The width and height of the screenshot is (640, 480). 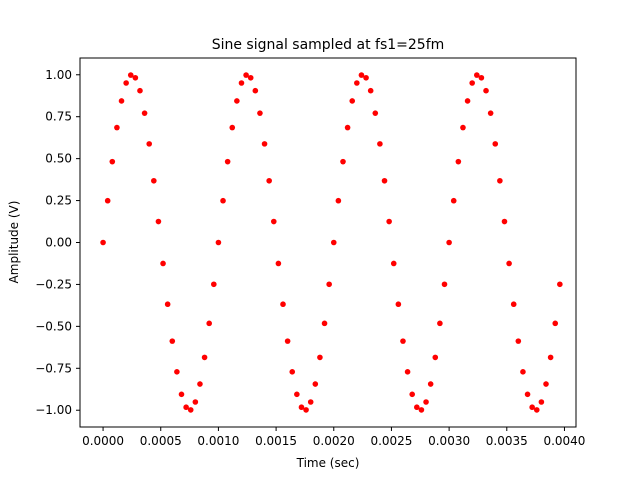 I want to click on chart-title: Sine signal sampled at fs1=25fm, so click(x=328, y=45).